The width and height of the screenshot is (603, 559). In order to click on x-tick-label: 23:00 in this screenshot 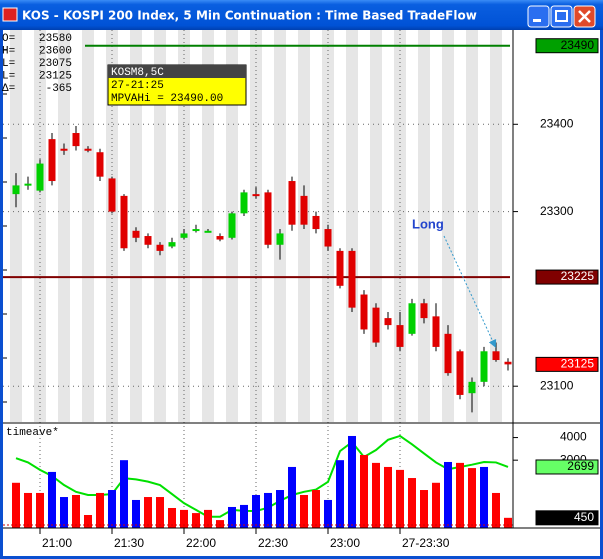, I will do `click(345, 543)`.